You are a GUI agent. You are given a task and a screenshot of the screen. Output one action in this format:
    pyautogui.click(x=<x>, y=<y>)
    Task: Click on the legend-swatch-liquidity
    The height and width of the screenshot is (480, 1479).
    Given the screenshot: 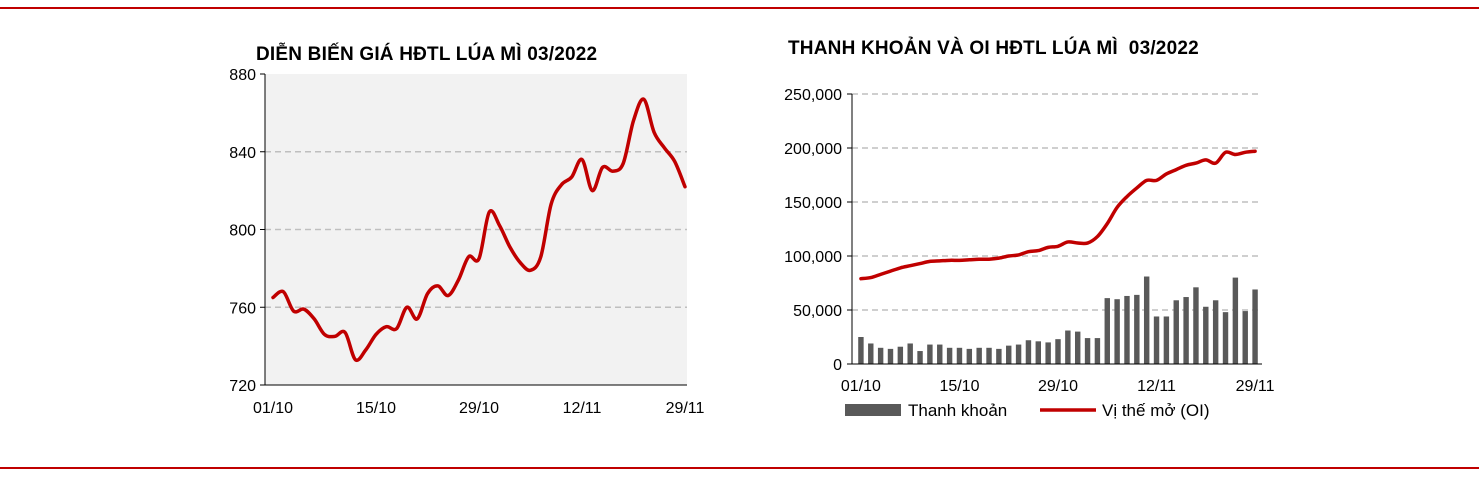 What is the action you would take?
    pyautogui.click(x=873, y=410)
    